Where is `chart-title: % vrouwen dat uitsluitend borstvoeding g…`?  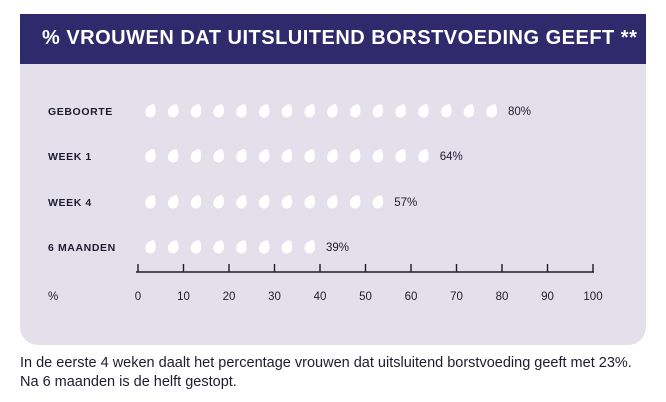 chart-title: % vrouwen dat uitsluitend borstvoeding g… is located at coordinates (340, 38).